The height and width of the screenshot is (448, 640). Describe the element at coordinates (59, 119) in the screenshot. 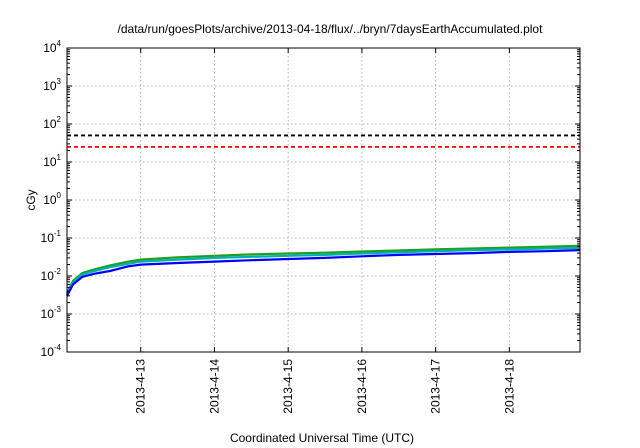

I see `y-tick-exponent: 2` at that location.